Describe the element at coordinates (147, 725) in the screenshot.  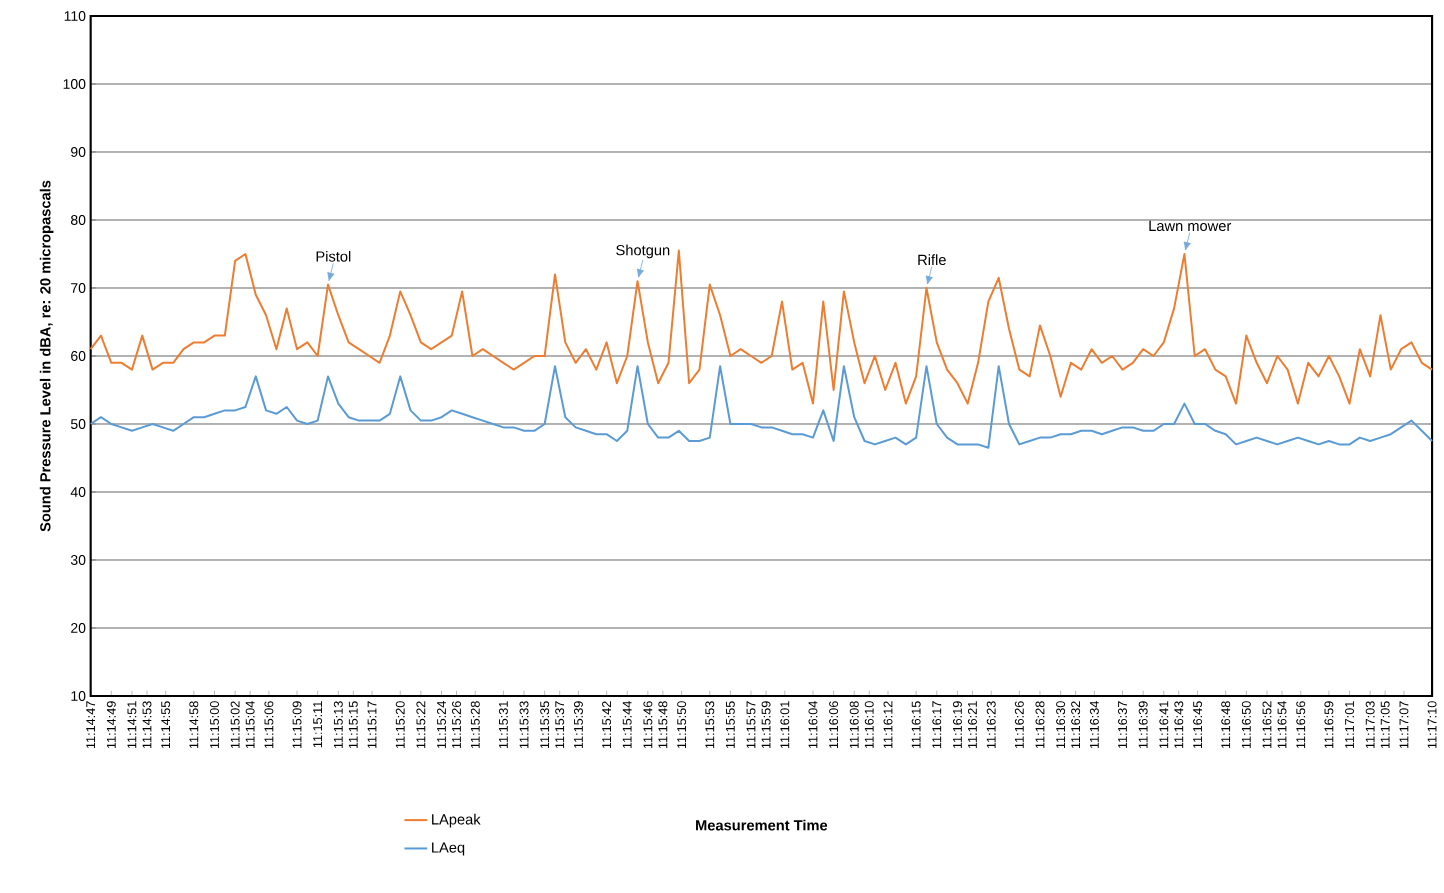
I see `x-tick-label: 11:14:53` at that location.